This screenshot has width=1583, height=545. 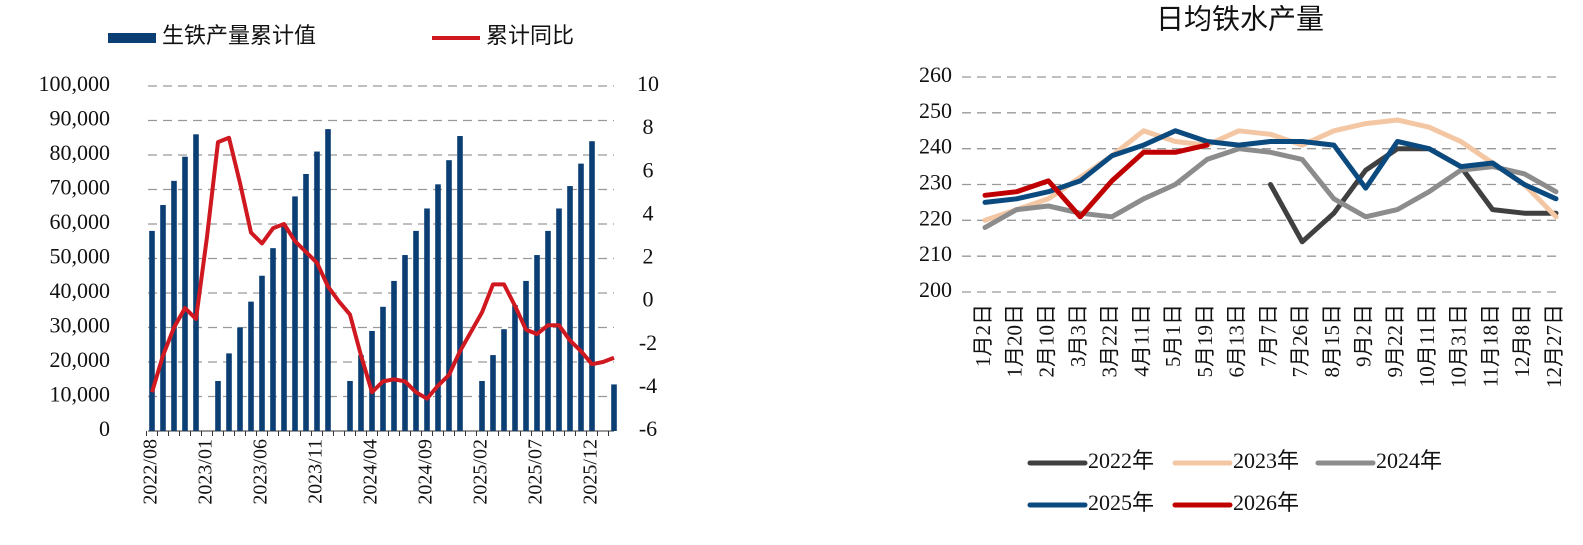 What do you see at coordinates (1554, 346) in the screenshot?
I see `x-tick-label: 12月27日` at bounding box center [1554, 346].